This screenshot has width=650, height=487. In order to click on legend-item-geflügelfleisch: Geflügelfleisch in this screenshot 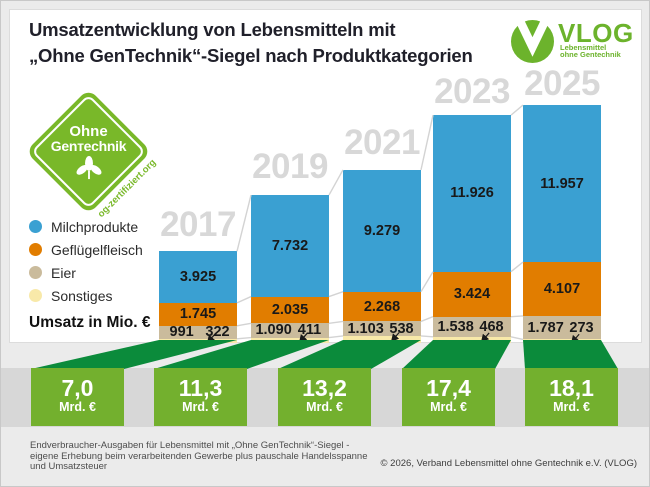, I will do `click(86, 249)`.